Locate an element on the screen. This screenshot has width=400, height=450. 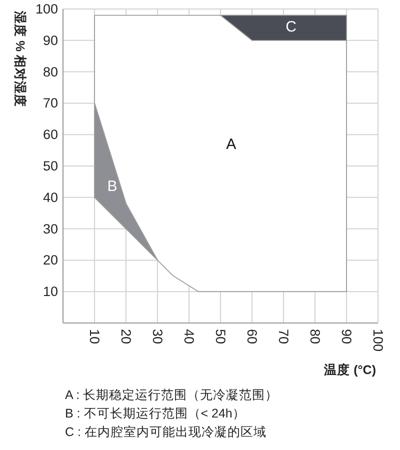
text: A : 长期稳定运行范围（无冷凝范围） is located at coordinates (171, 395).